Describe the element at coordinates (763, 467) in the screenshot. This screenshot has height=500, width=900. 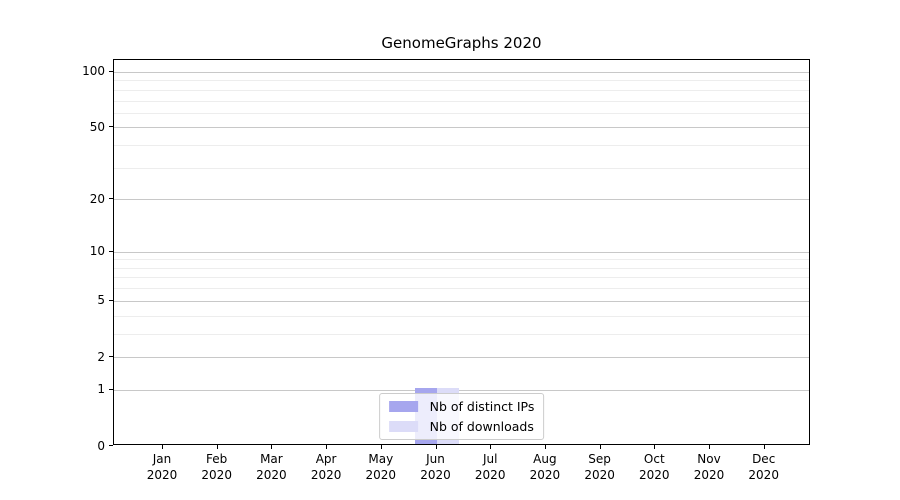
I see `x-tick-label: Dec 2020` at that location.